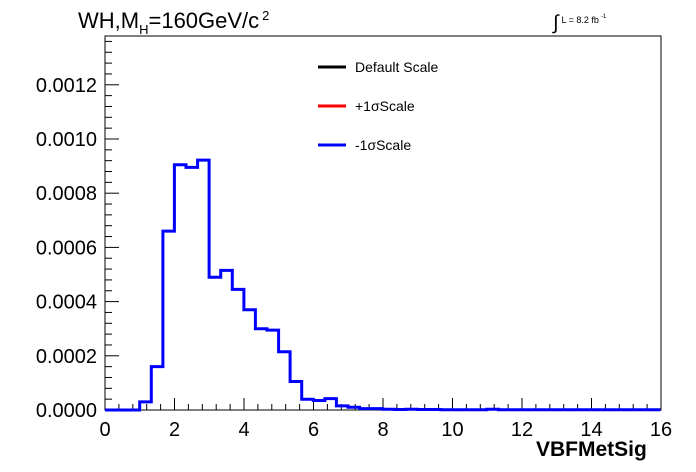  Describe the element at coordinates (66, 140) in the screenshot. I see `y-tick-label: 0.0010` at that location.